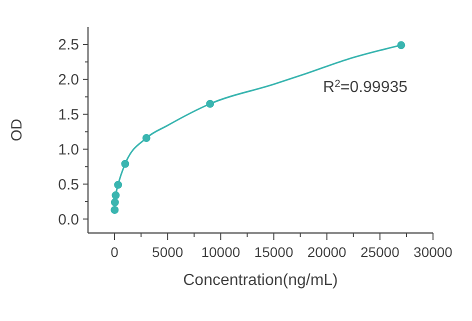 This screenshot has height=321, width=472. I want to click on y-tick-label: 2.0, so click(68, 80).